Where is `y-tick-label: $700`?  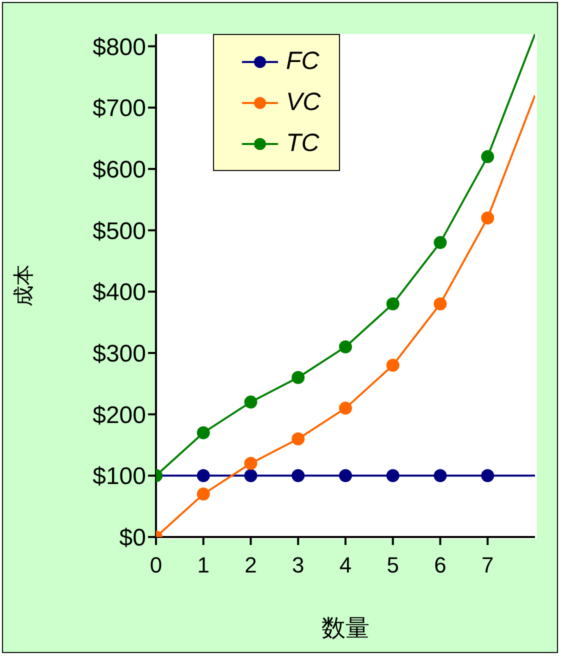
y-tick-label: $700 is located at coordinates (119, 108).